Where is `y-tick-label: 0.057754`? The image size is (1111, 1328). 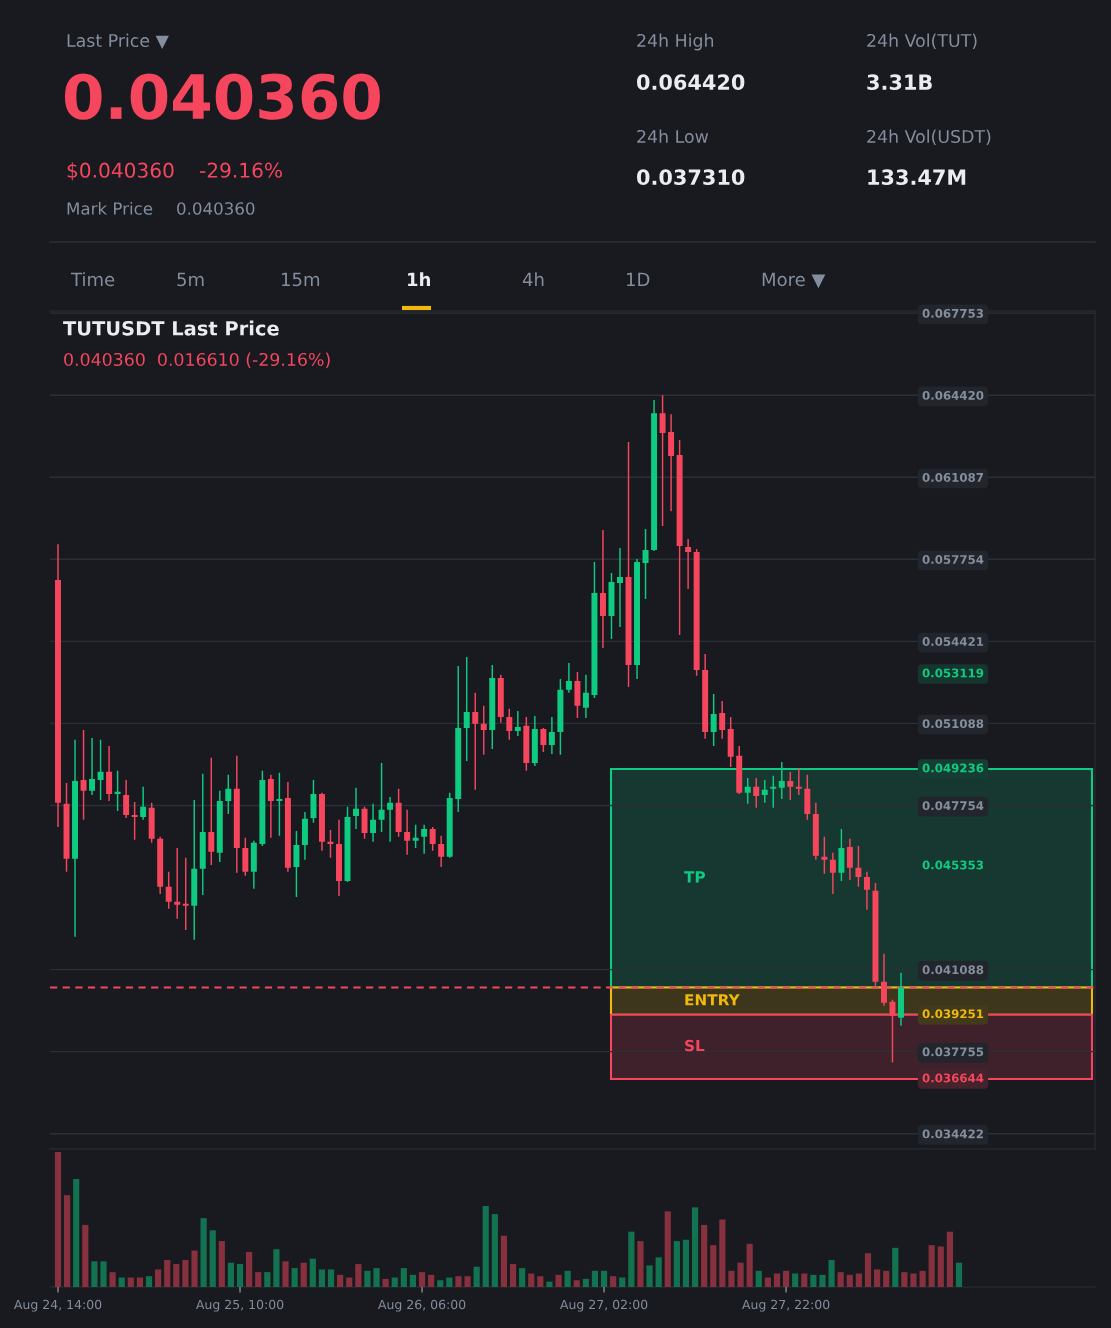 y-tick-label: 0.057754 is located at coordinates (953, 559).